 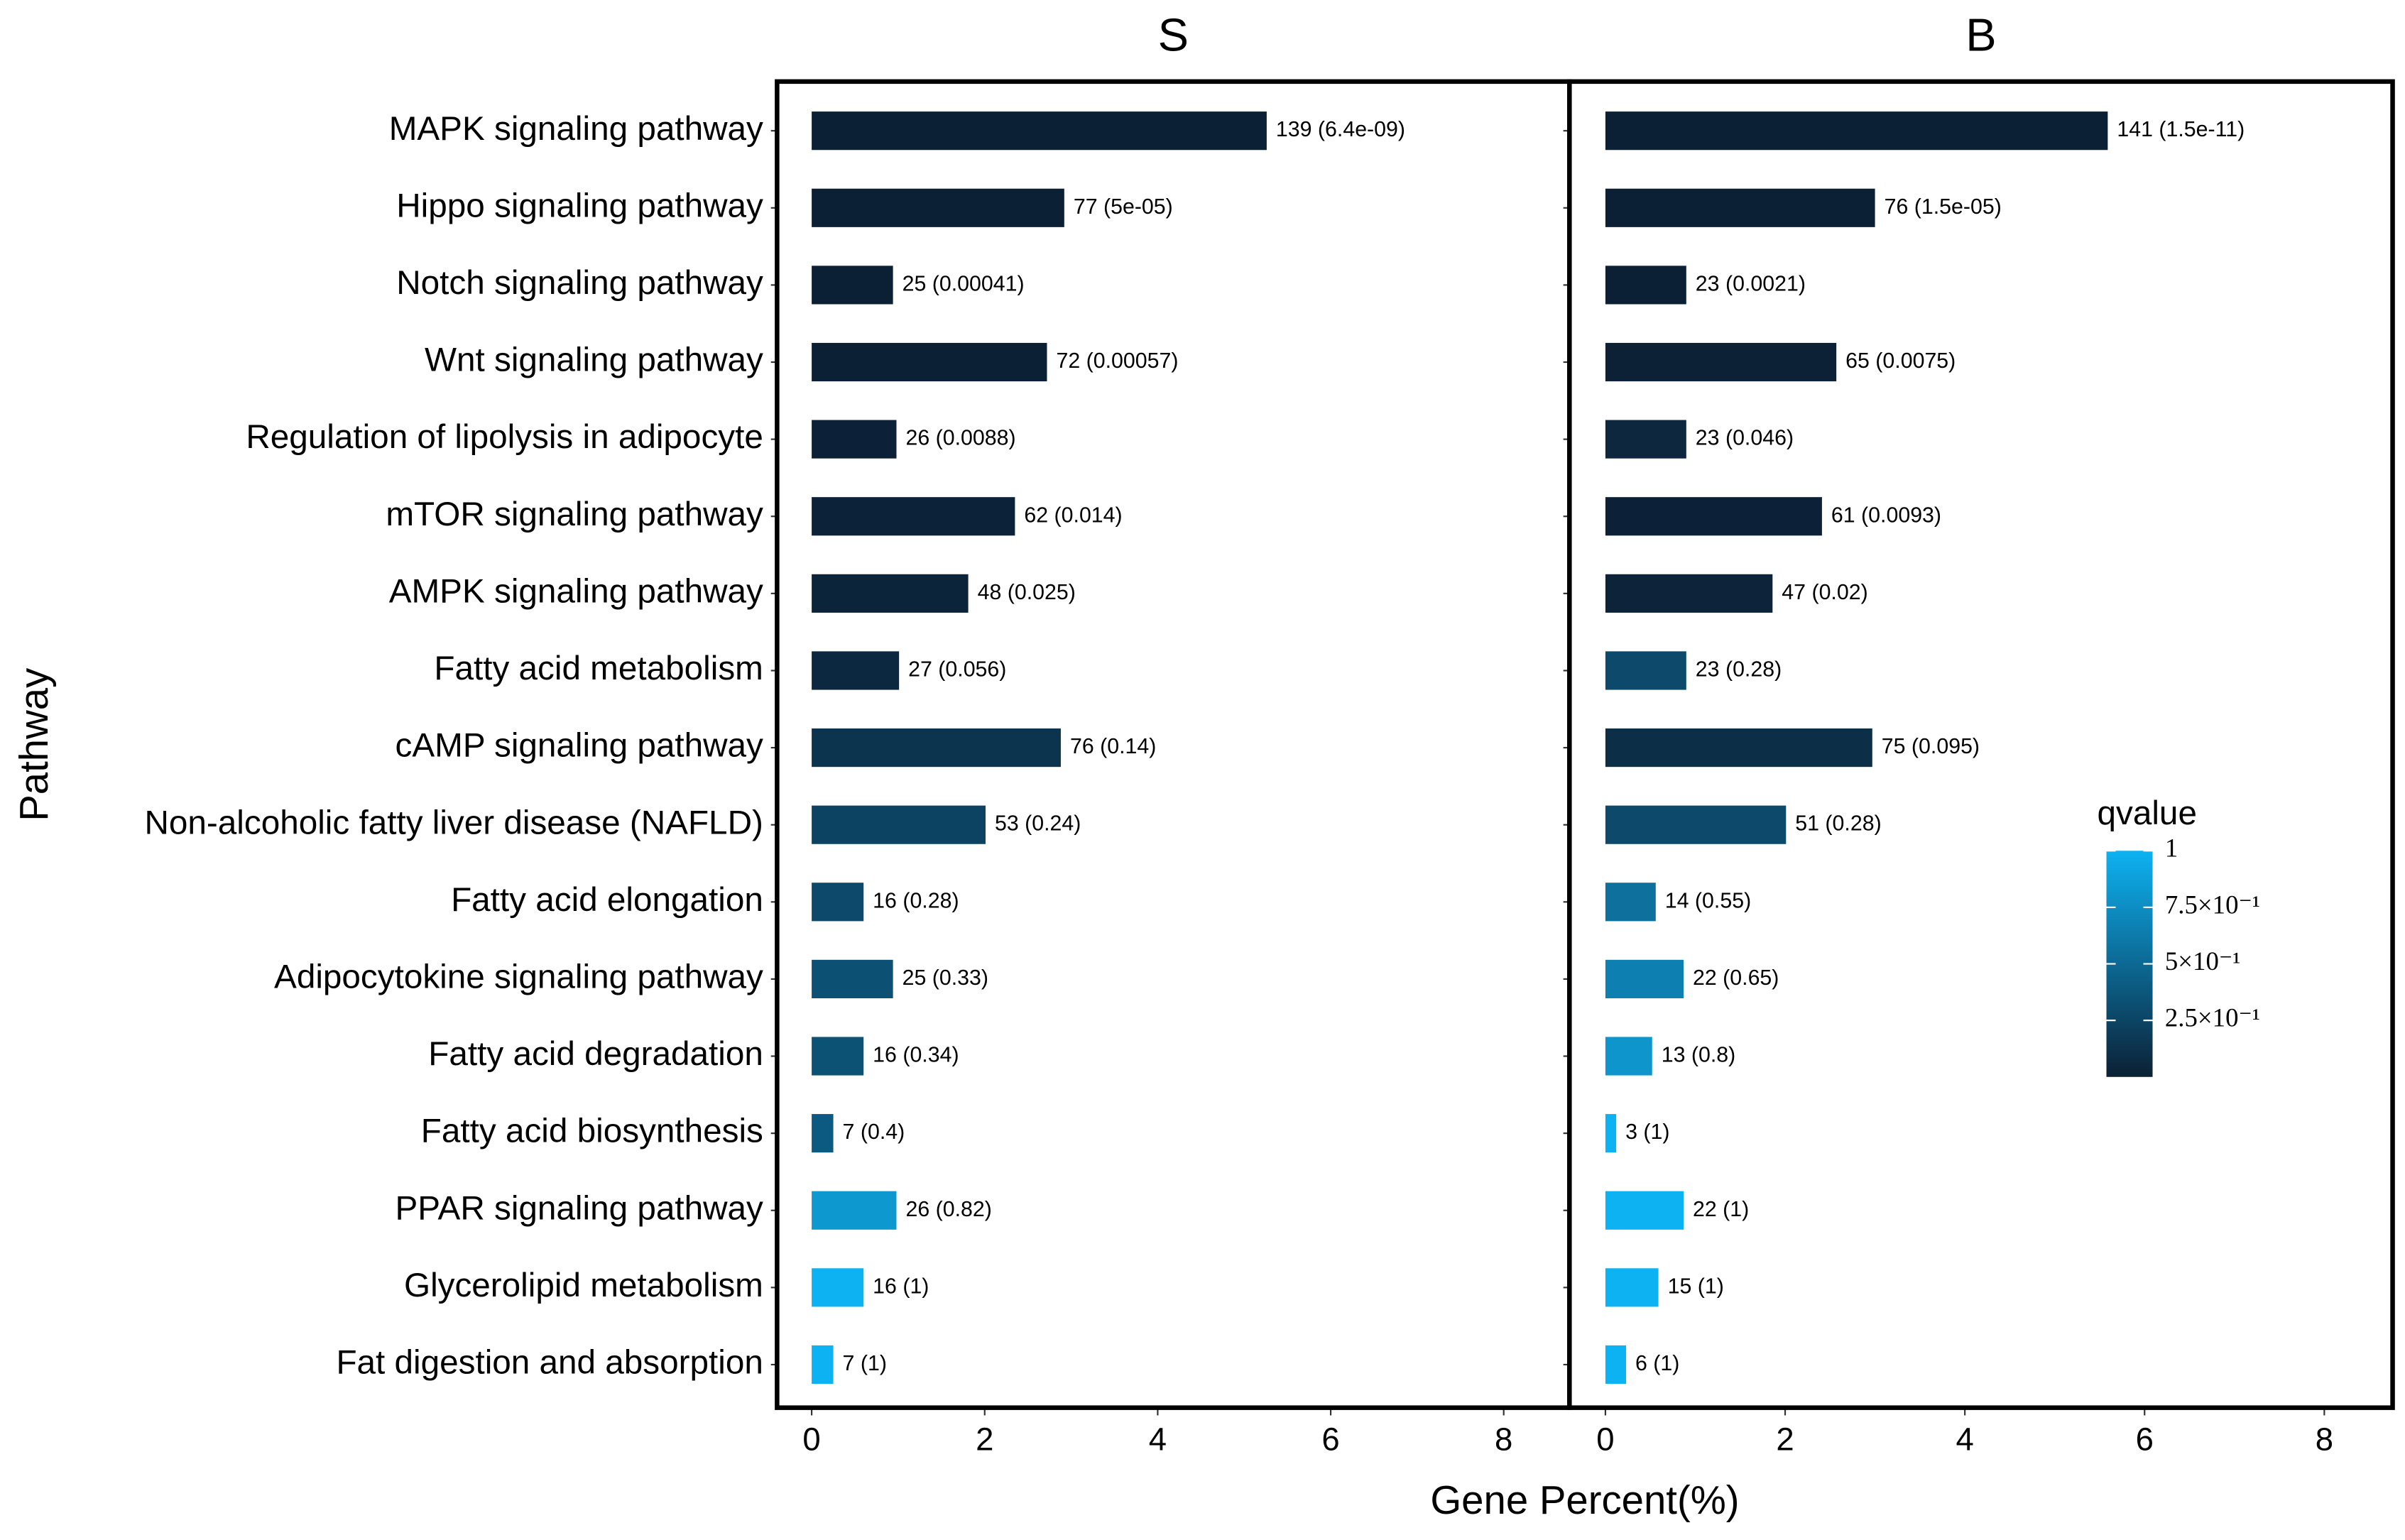 What do you see at coordinates (1696, 1286) in the screenshot?
I see `data-label: 15 (1)` at bounding box center [1696, 1286].